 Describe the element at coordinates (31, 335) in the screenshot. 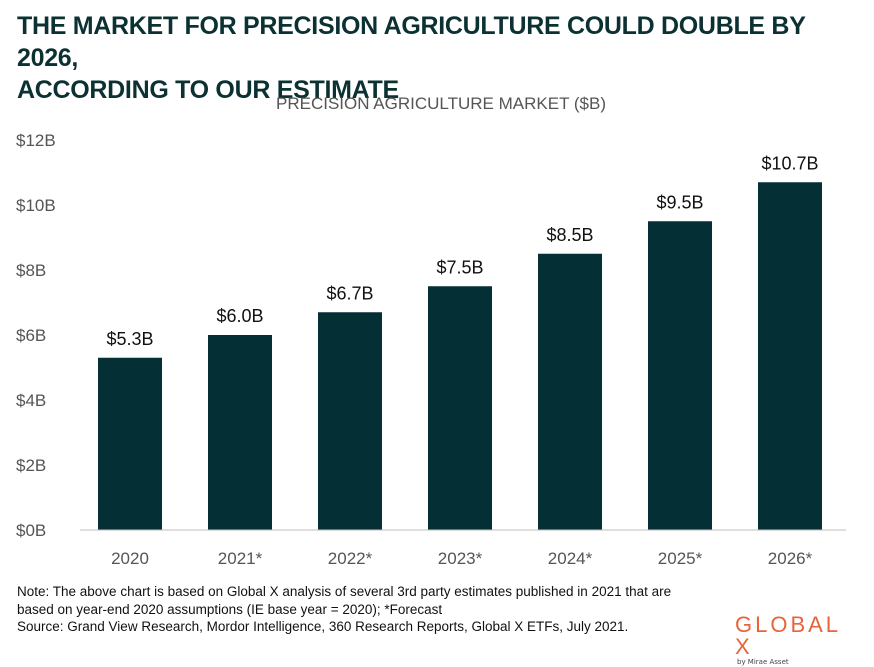

I see `y-tick-label: $6B` at that location.